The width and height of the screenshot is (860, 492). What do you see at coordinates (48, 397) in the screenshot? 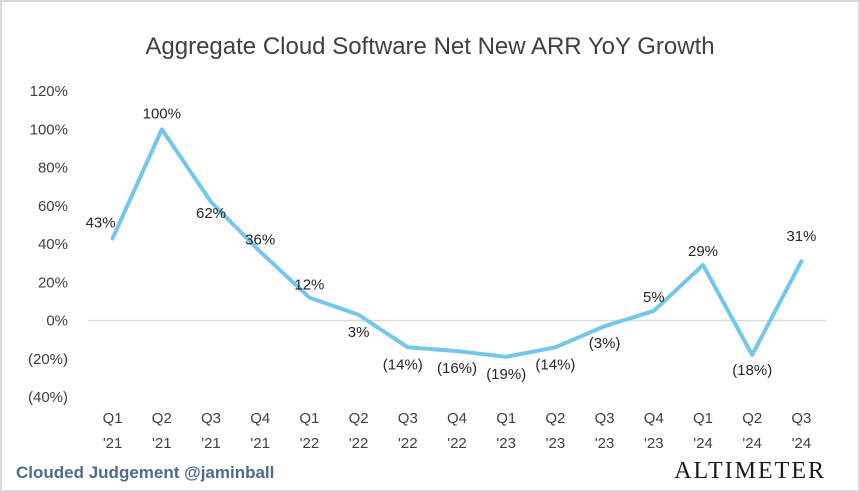
I see `y-tick-label: (40%)` at bounding box center [48, 397].